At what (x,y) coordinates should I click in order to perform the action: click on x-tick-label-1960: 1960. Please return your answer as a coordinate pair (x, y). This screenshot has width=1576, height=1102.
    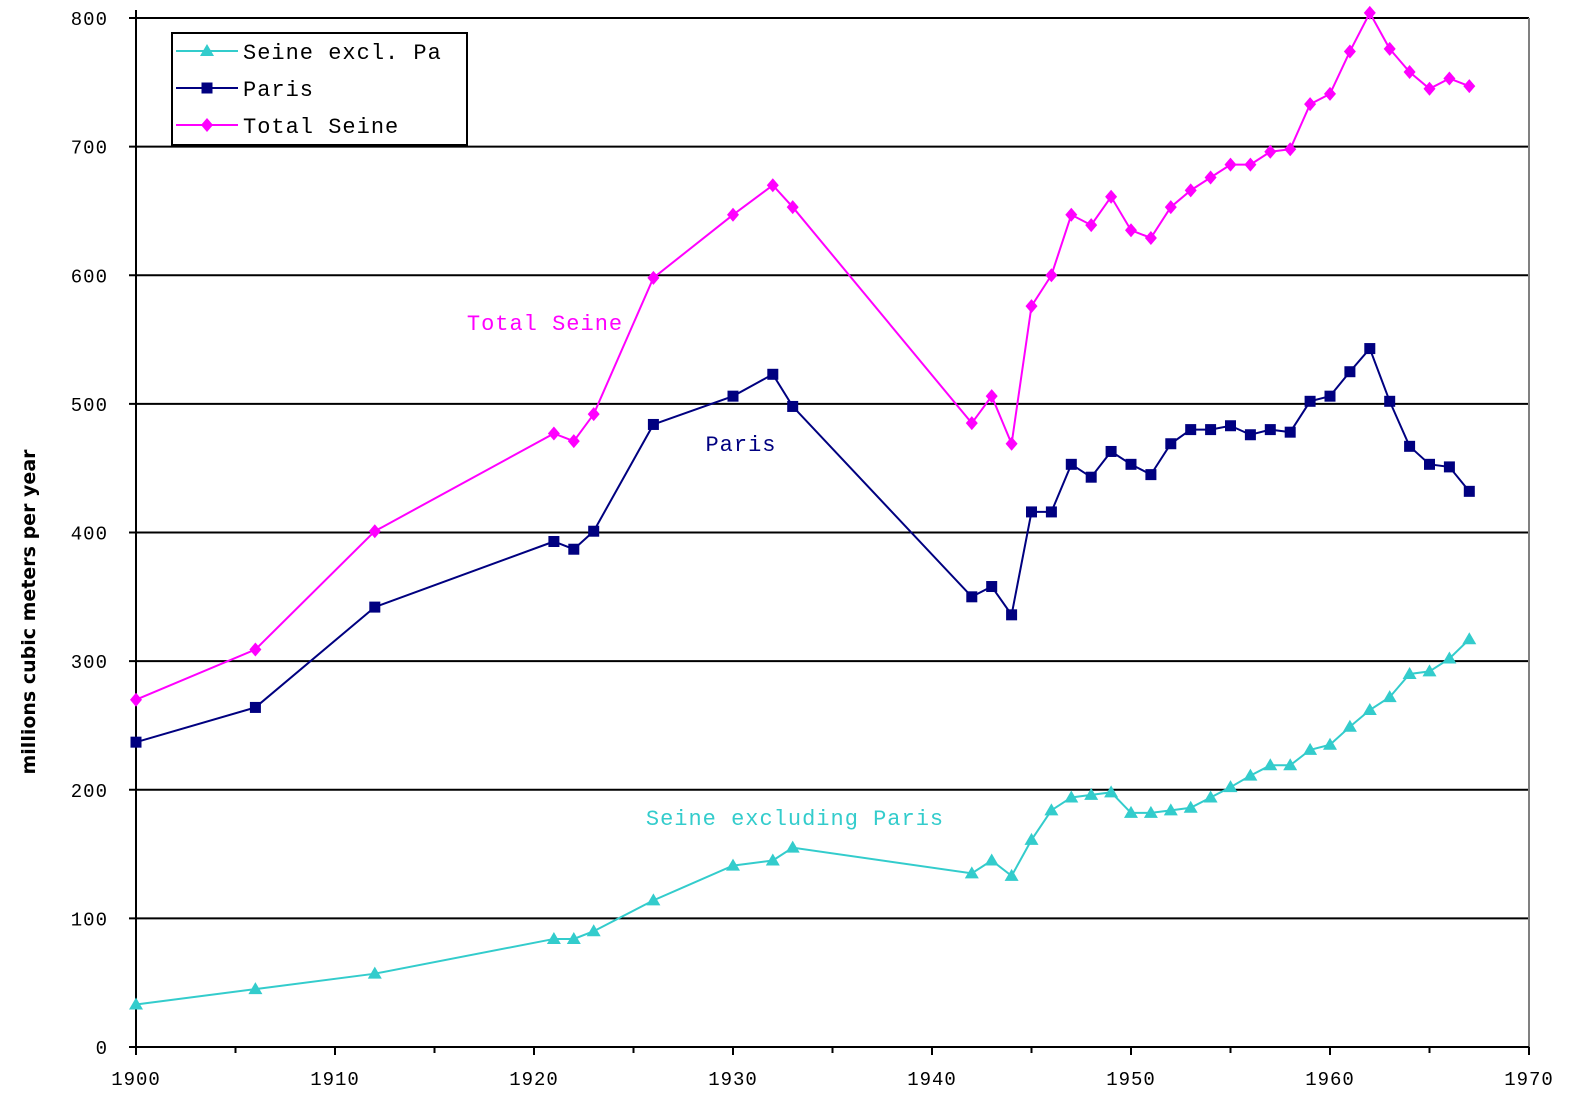
    Looking at the image, I should click on (1330, 1080).